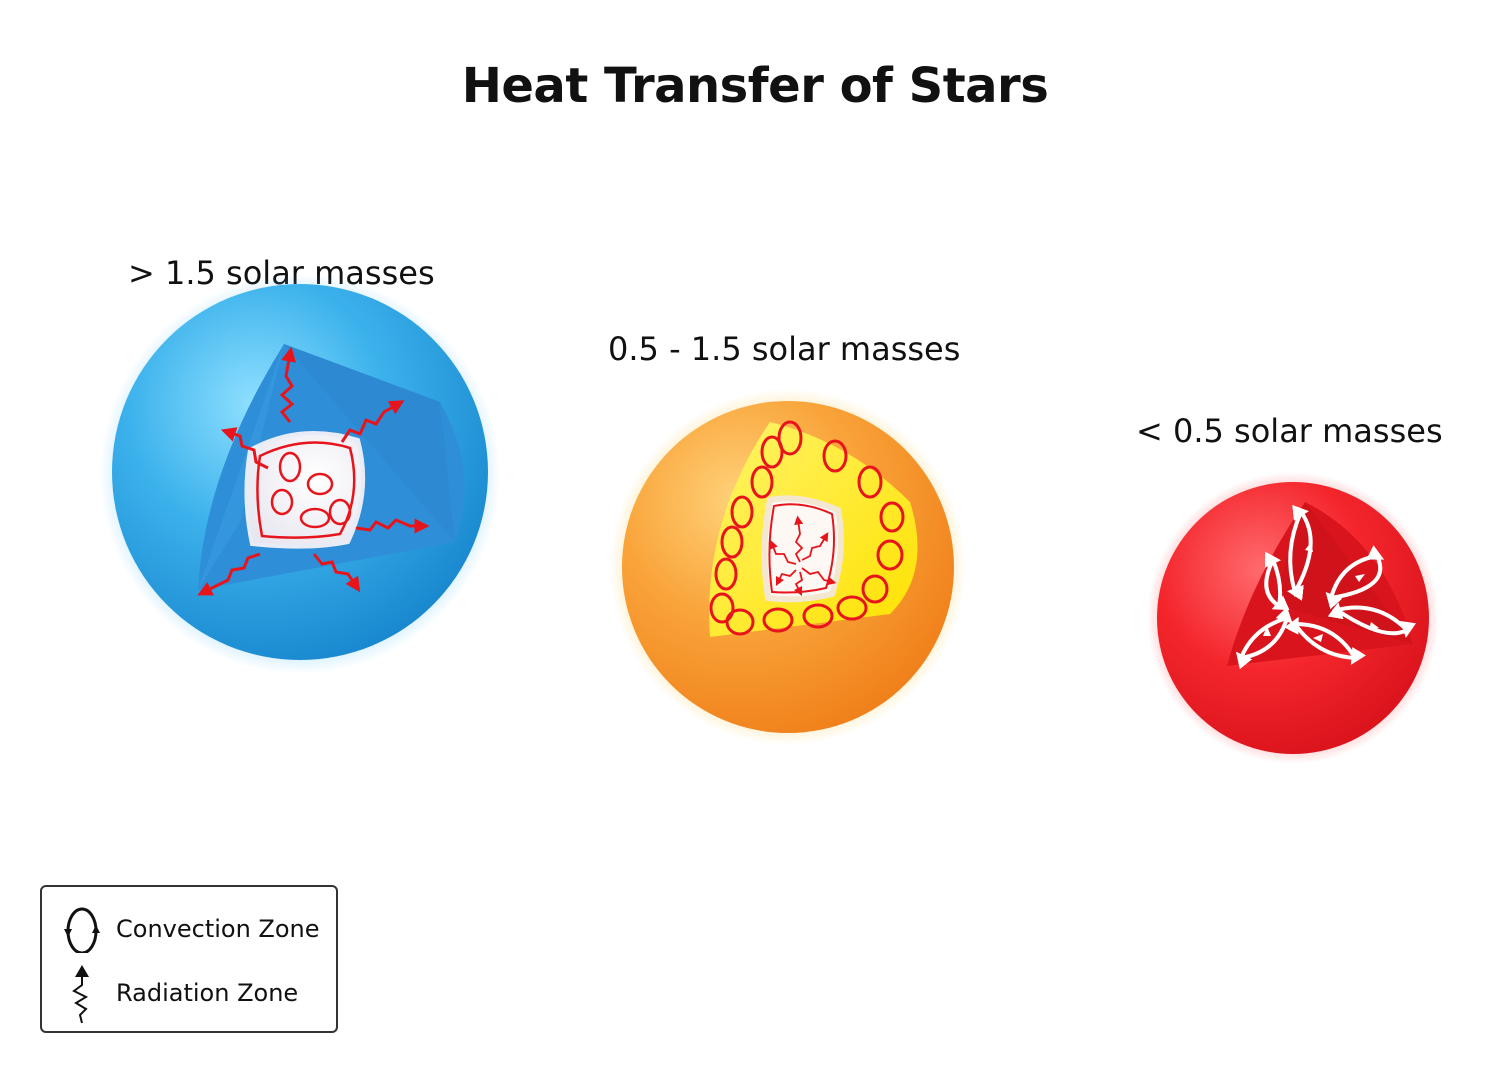 This screenshot has width=1510, height=1070. I want to click on star-label-small: < 0.5 solar masses, so click(1289, 431).